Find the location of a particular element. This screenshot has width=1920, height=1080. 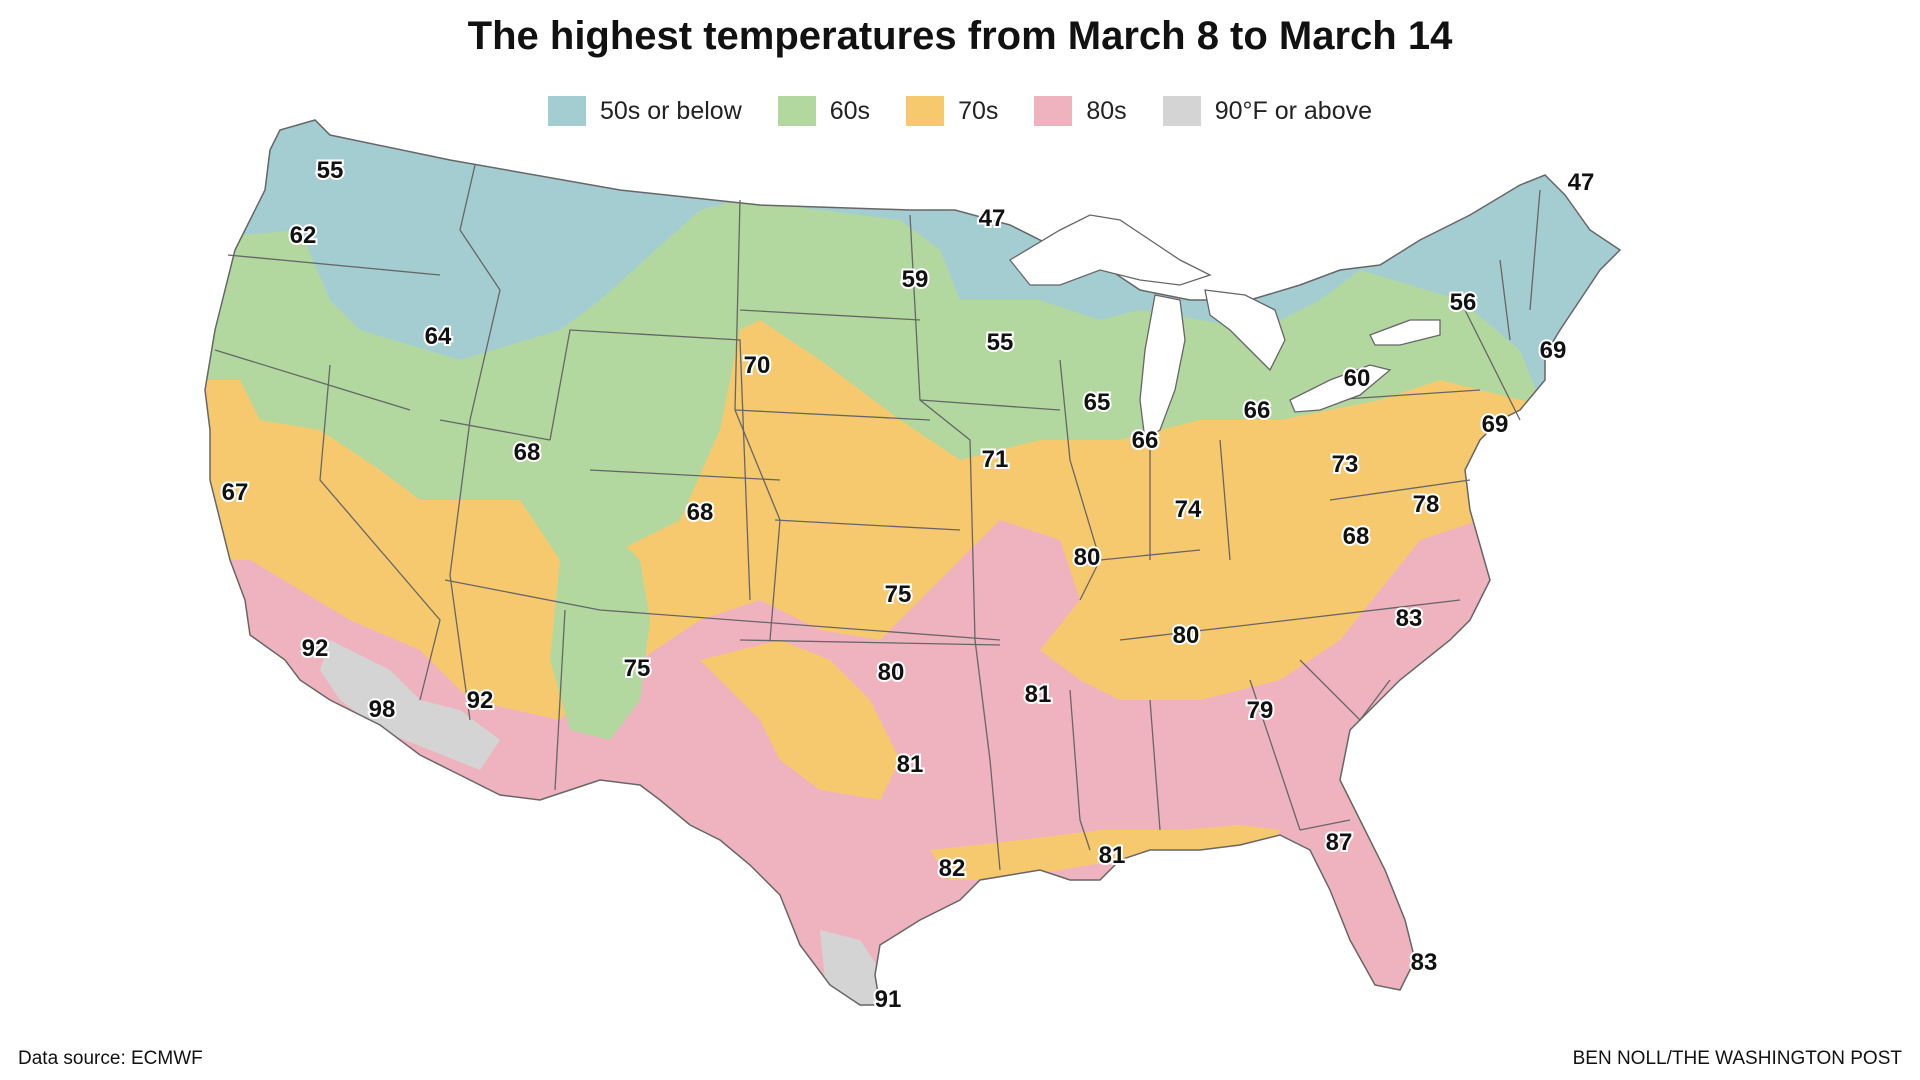

temp-label-fargo: 59 is located at coordinates (915, 279).